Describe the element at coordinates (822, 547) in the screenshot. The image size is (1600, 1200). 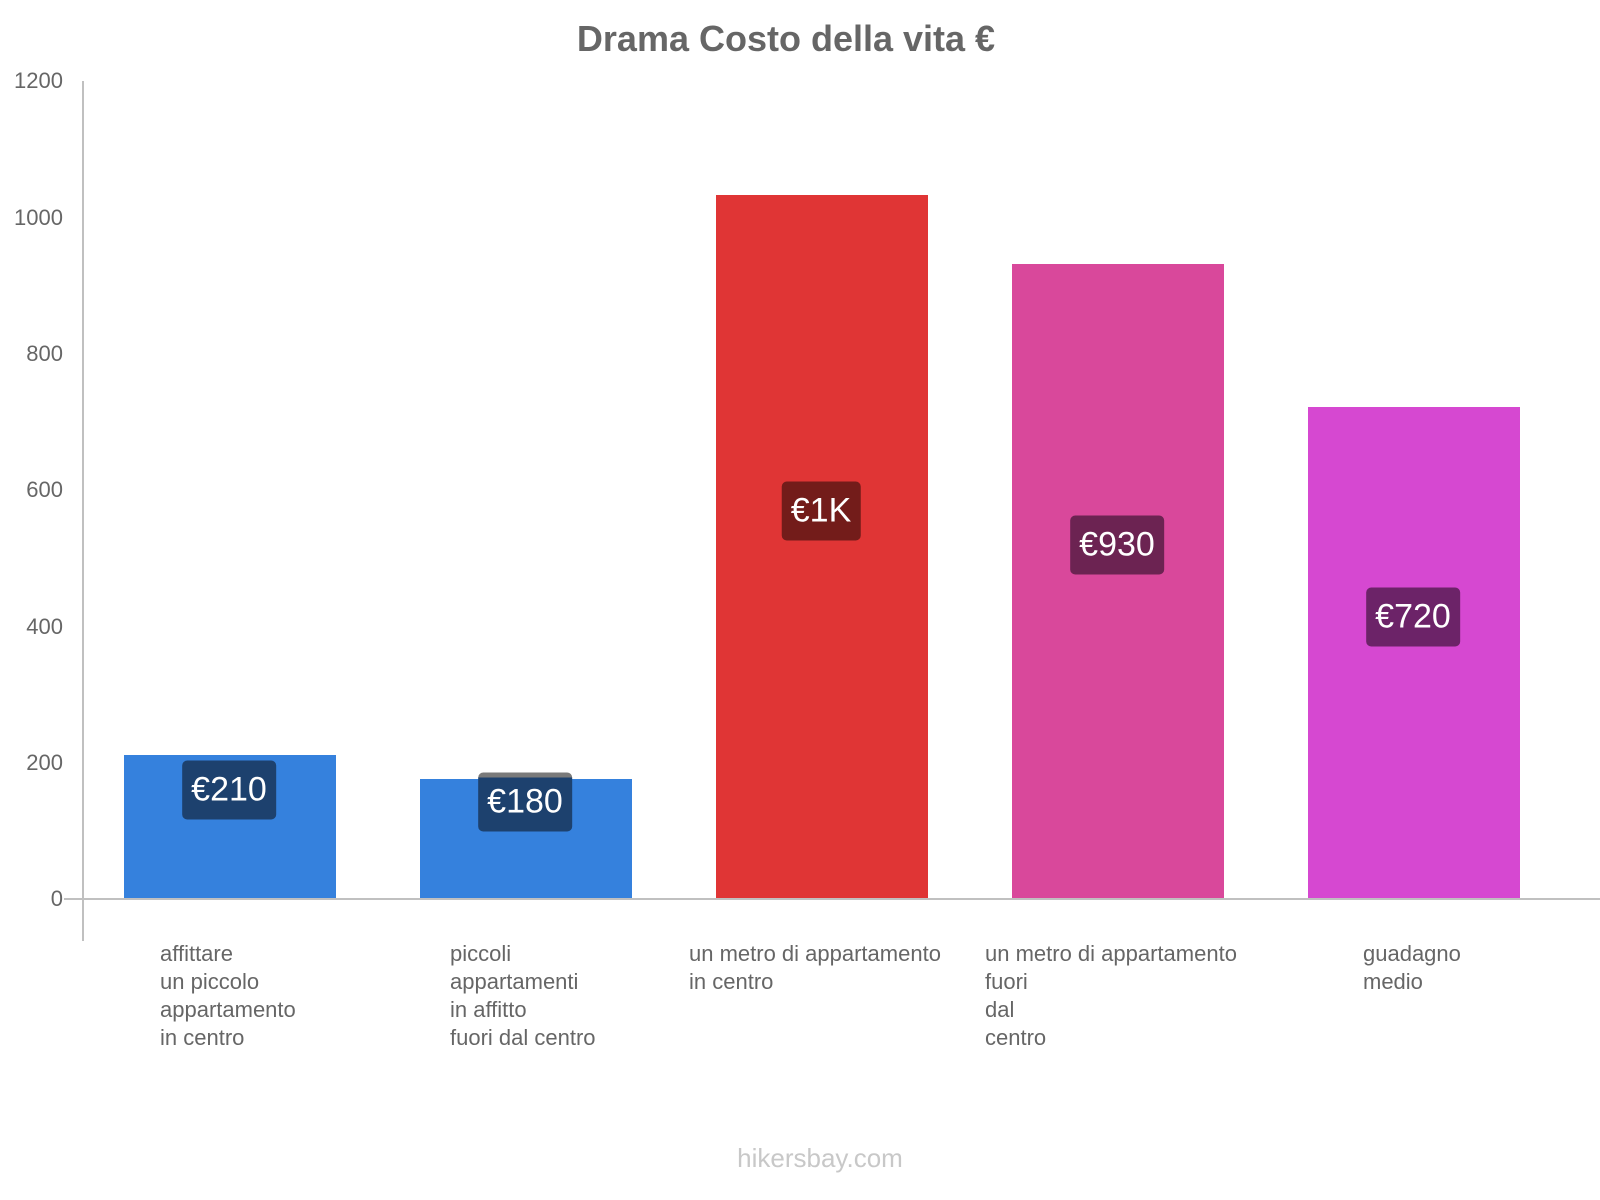
I see `bar-sqm-apartment-center` at that location.